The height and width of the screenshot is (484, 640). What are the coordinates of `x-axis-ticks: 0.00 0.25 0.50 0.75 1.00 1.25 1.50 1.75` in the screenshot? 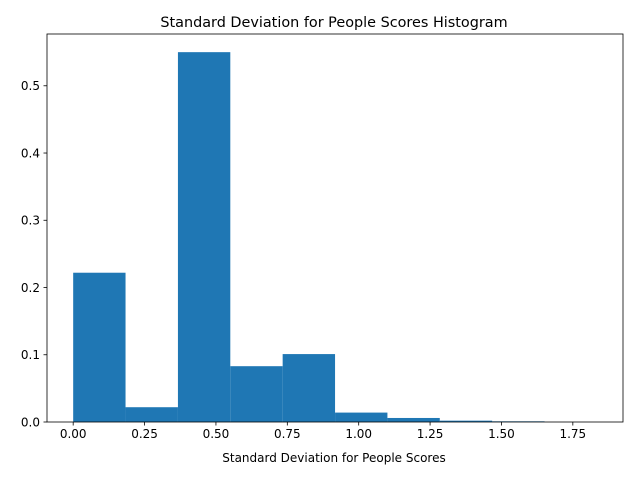 It's located at (323, 431).